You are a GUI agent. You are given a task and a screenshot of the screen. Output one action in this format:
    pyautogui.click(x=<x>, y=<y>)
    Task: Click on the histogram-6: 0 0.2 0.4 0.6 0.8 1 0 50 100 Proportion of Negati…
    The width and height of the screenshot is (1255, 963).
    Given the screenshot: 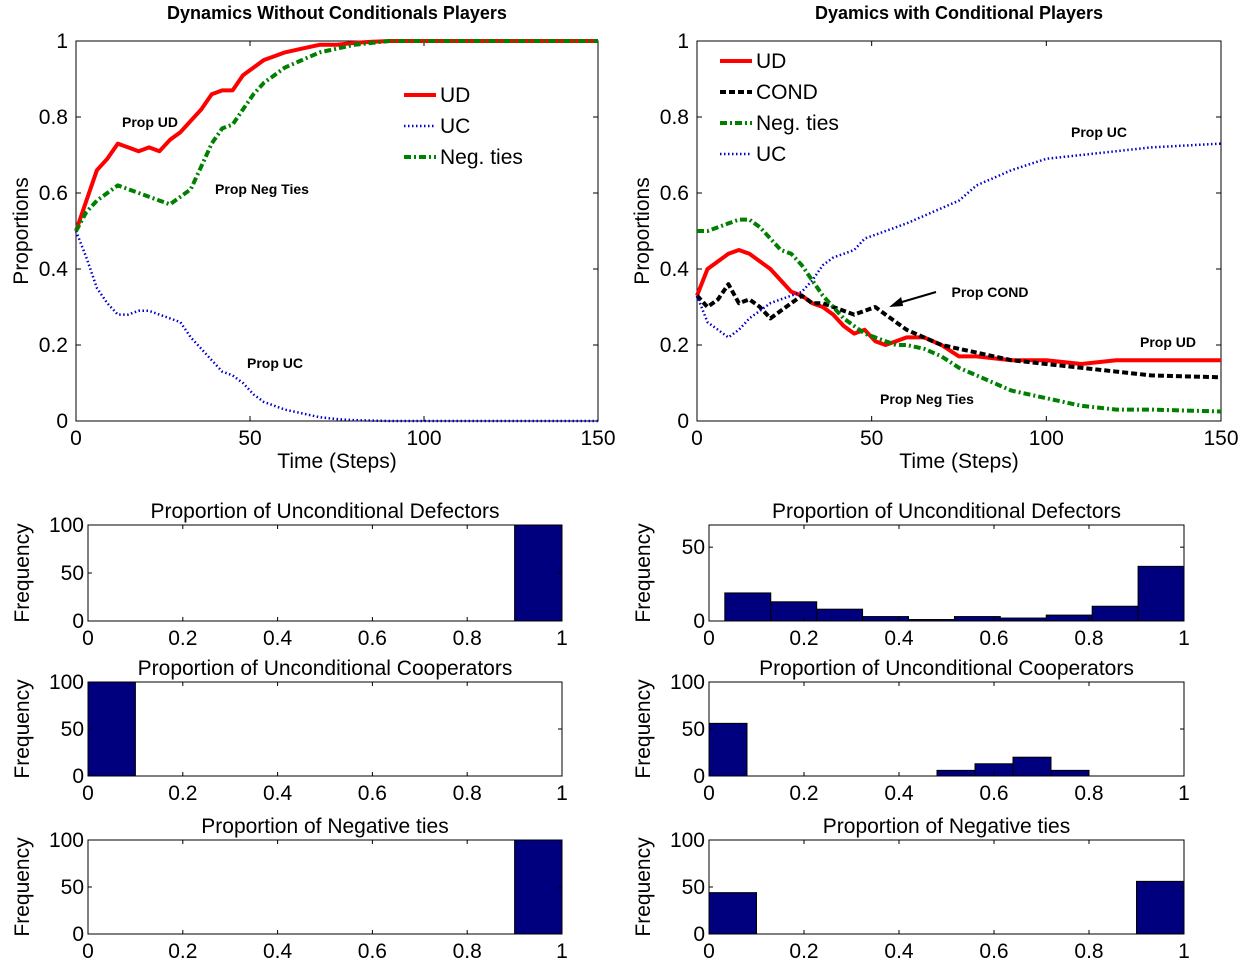 What is the action you would take?
    pyautogui.click(x=911, y=889)
    